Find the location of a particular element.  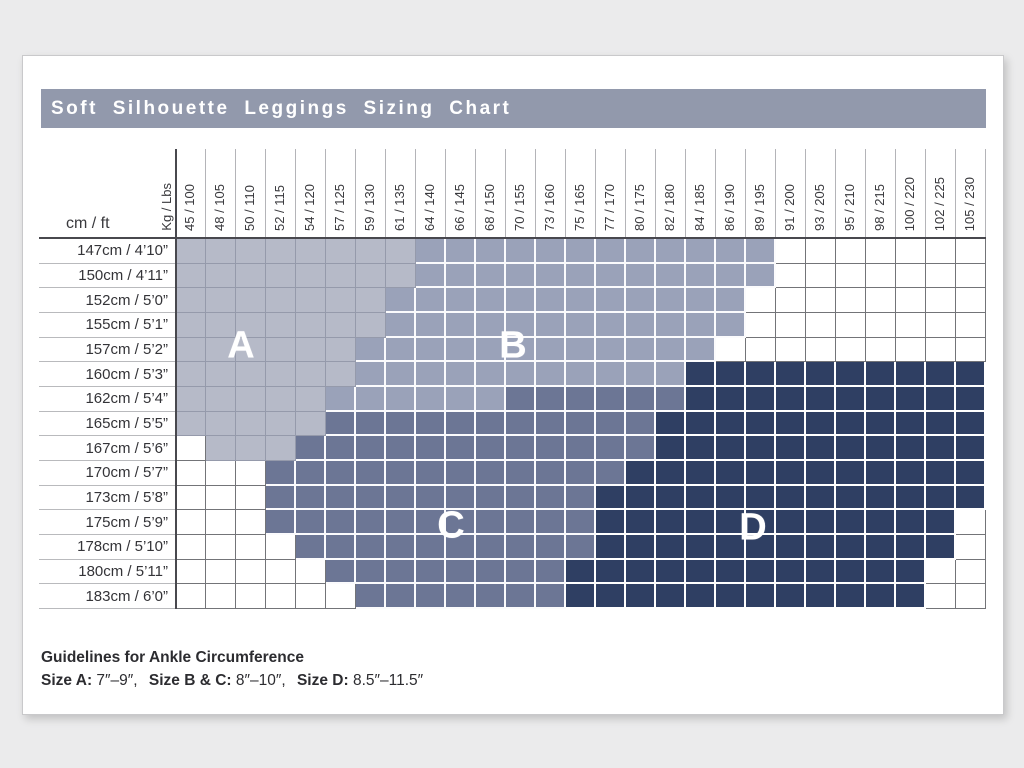

col-label: 98 / 215 is located at coordinates (881, 194).